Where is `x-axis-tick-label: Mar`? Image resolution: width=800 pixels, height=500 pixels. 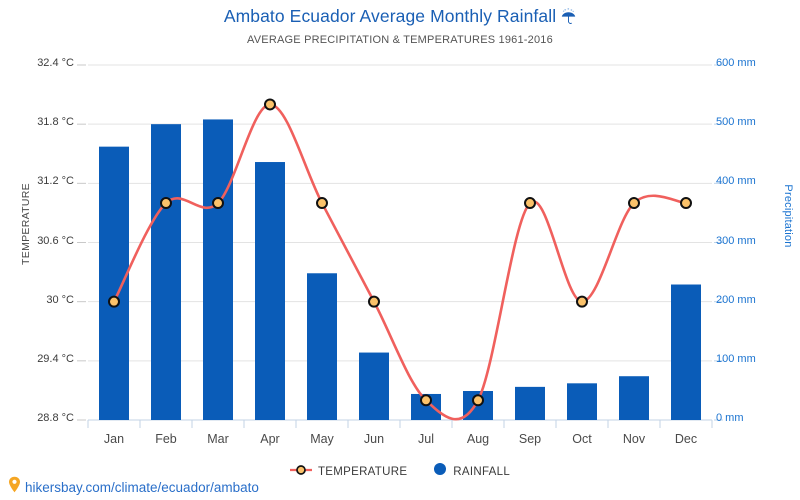
x-axis-tick-label: Mar is located at coordinates (218, 439).